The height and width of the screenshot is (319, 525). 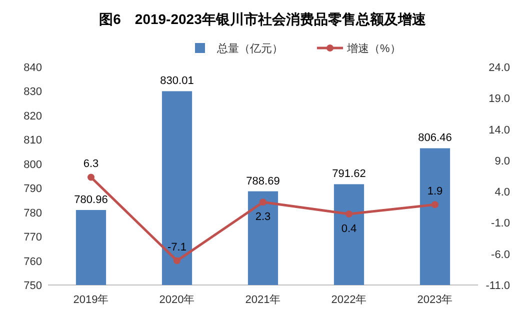 I want to click on data-label: 806.46, so click(x=435, y=138).